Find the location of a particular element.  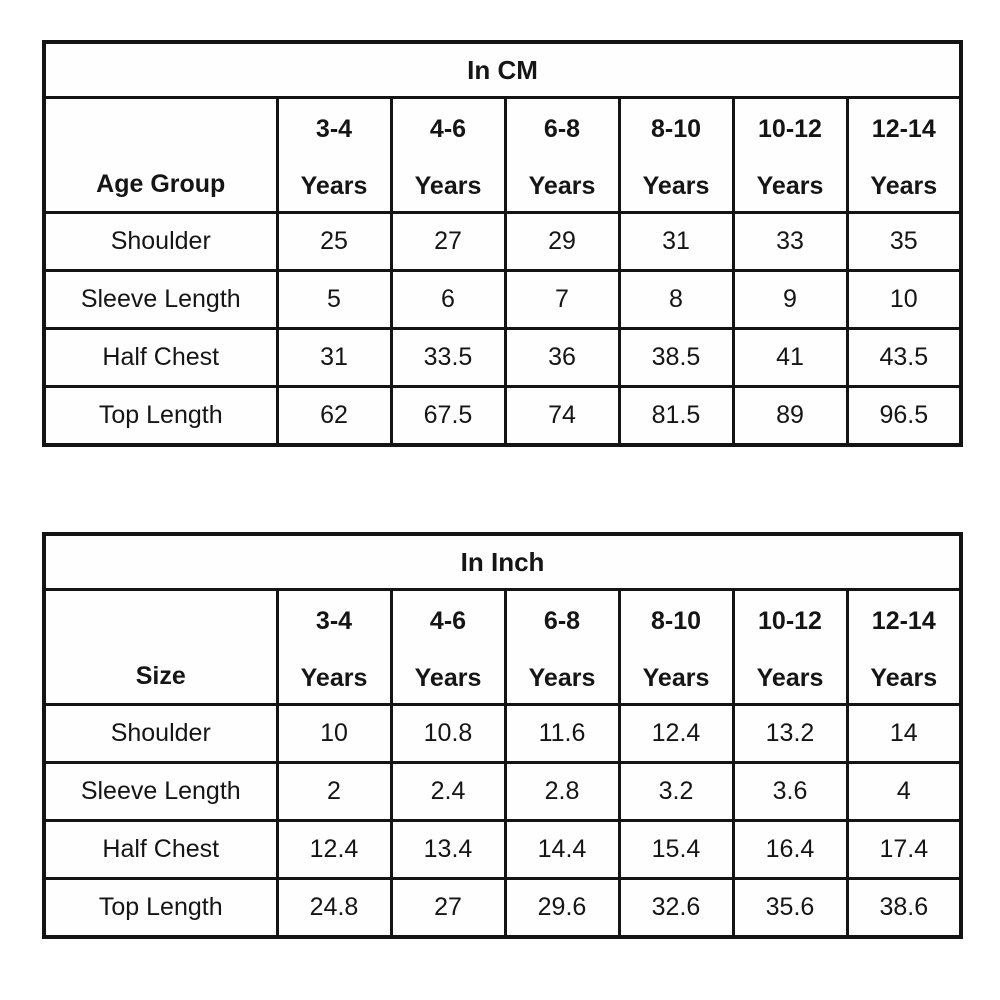

measurement-cell: 36 is located at coordinates (562, 357).